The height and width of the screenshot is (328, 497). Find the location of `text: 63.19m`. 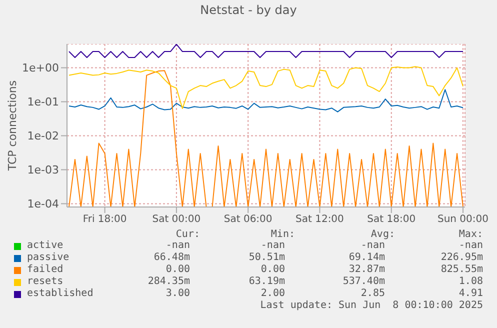

text: 63.19m is located at coordinates (266, 281).